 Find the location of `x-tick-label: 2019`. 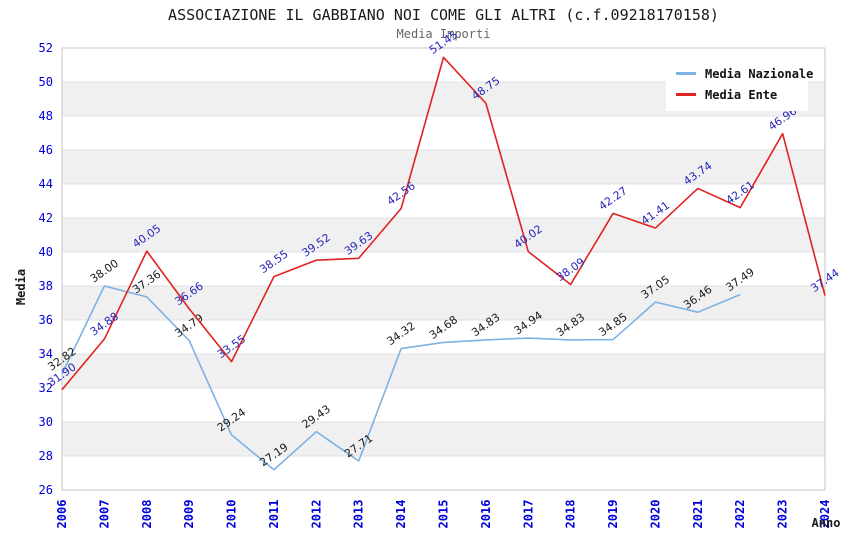

x-tick-label: 2019 is located at coordinates (613, 514).